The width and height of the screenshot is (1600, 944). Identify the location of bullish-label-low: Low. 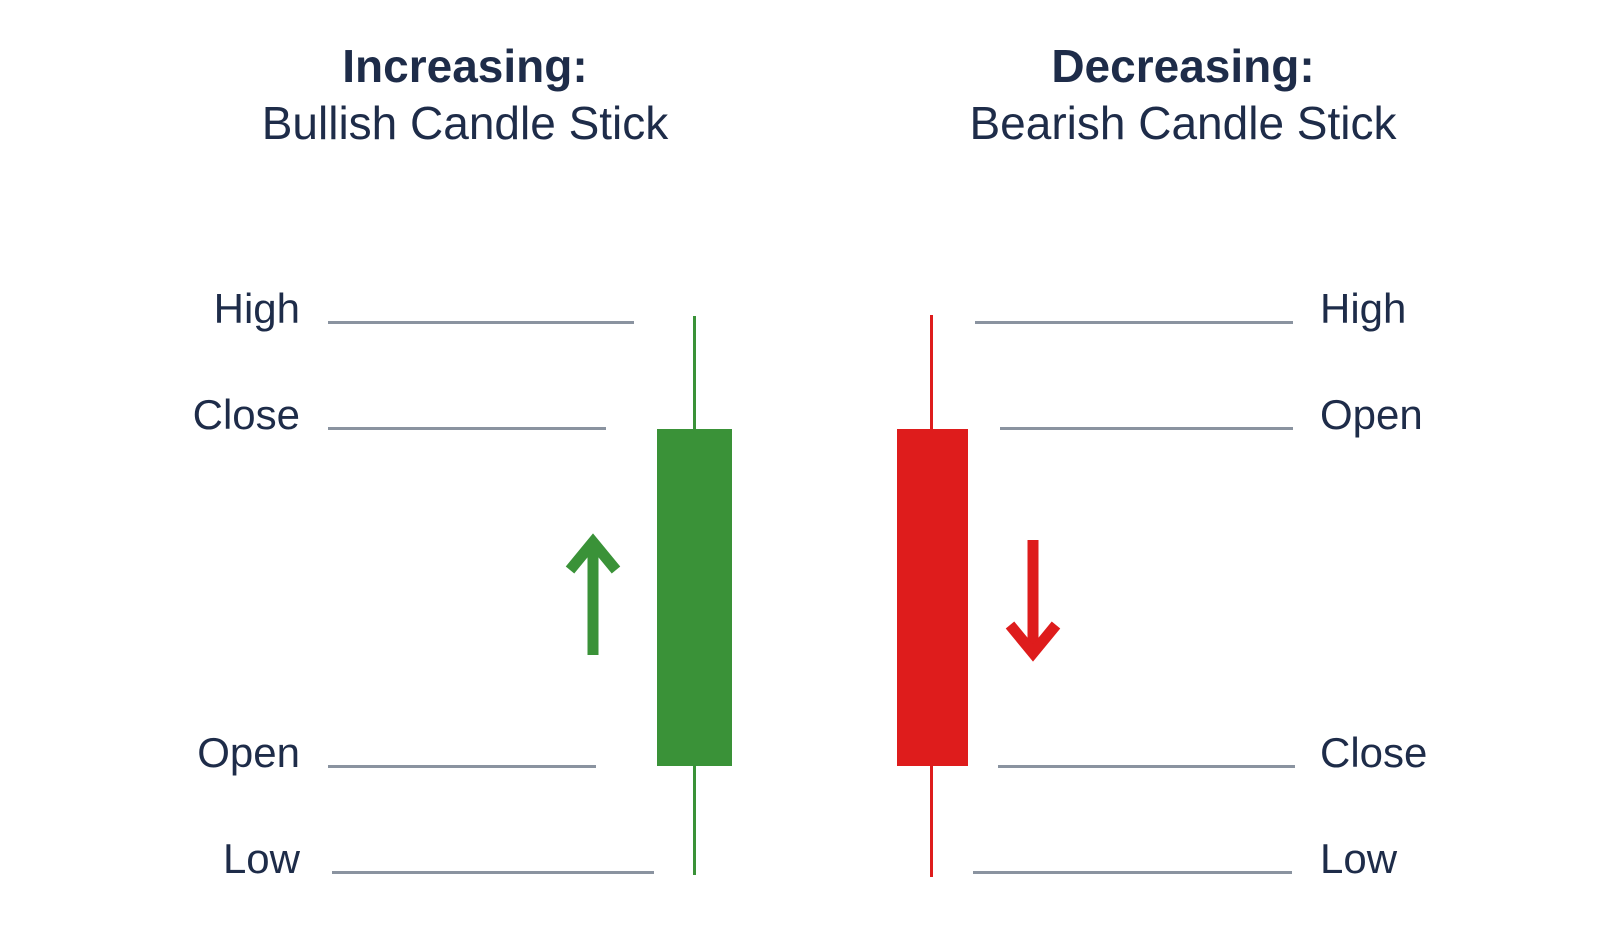
(261, 858).